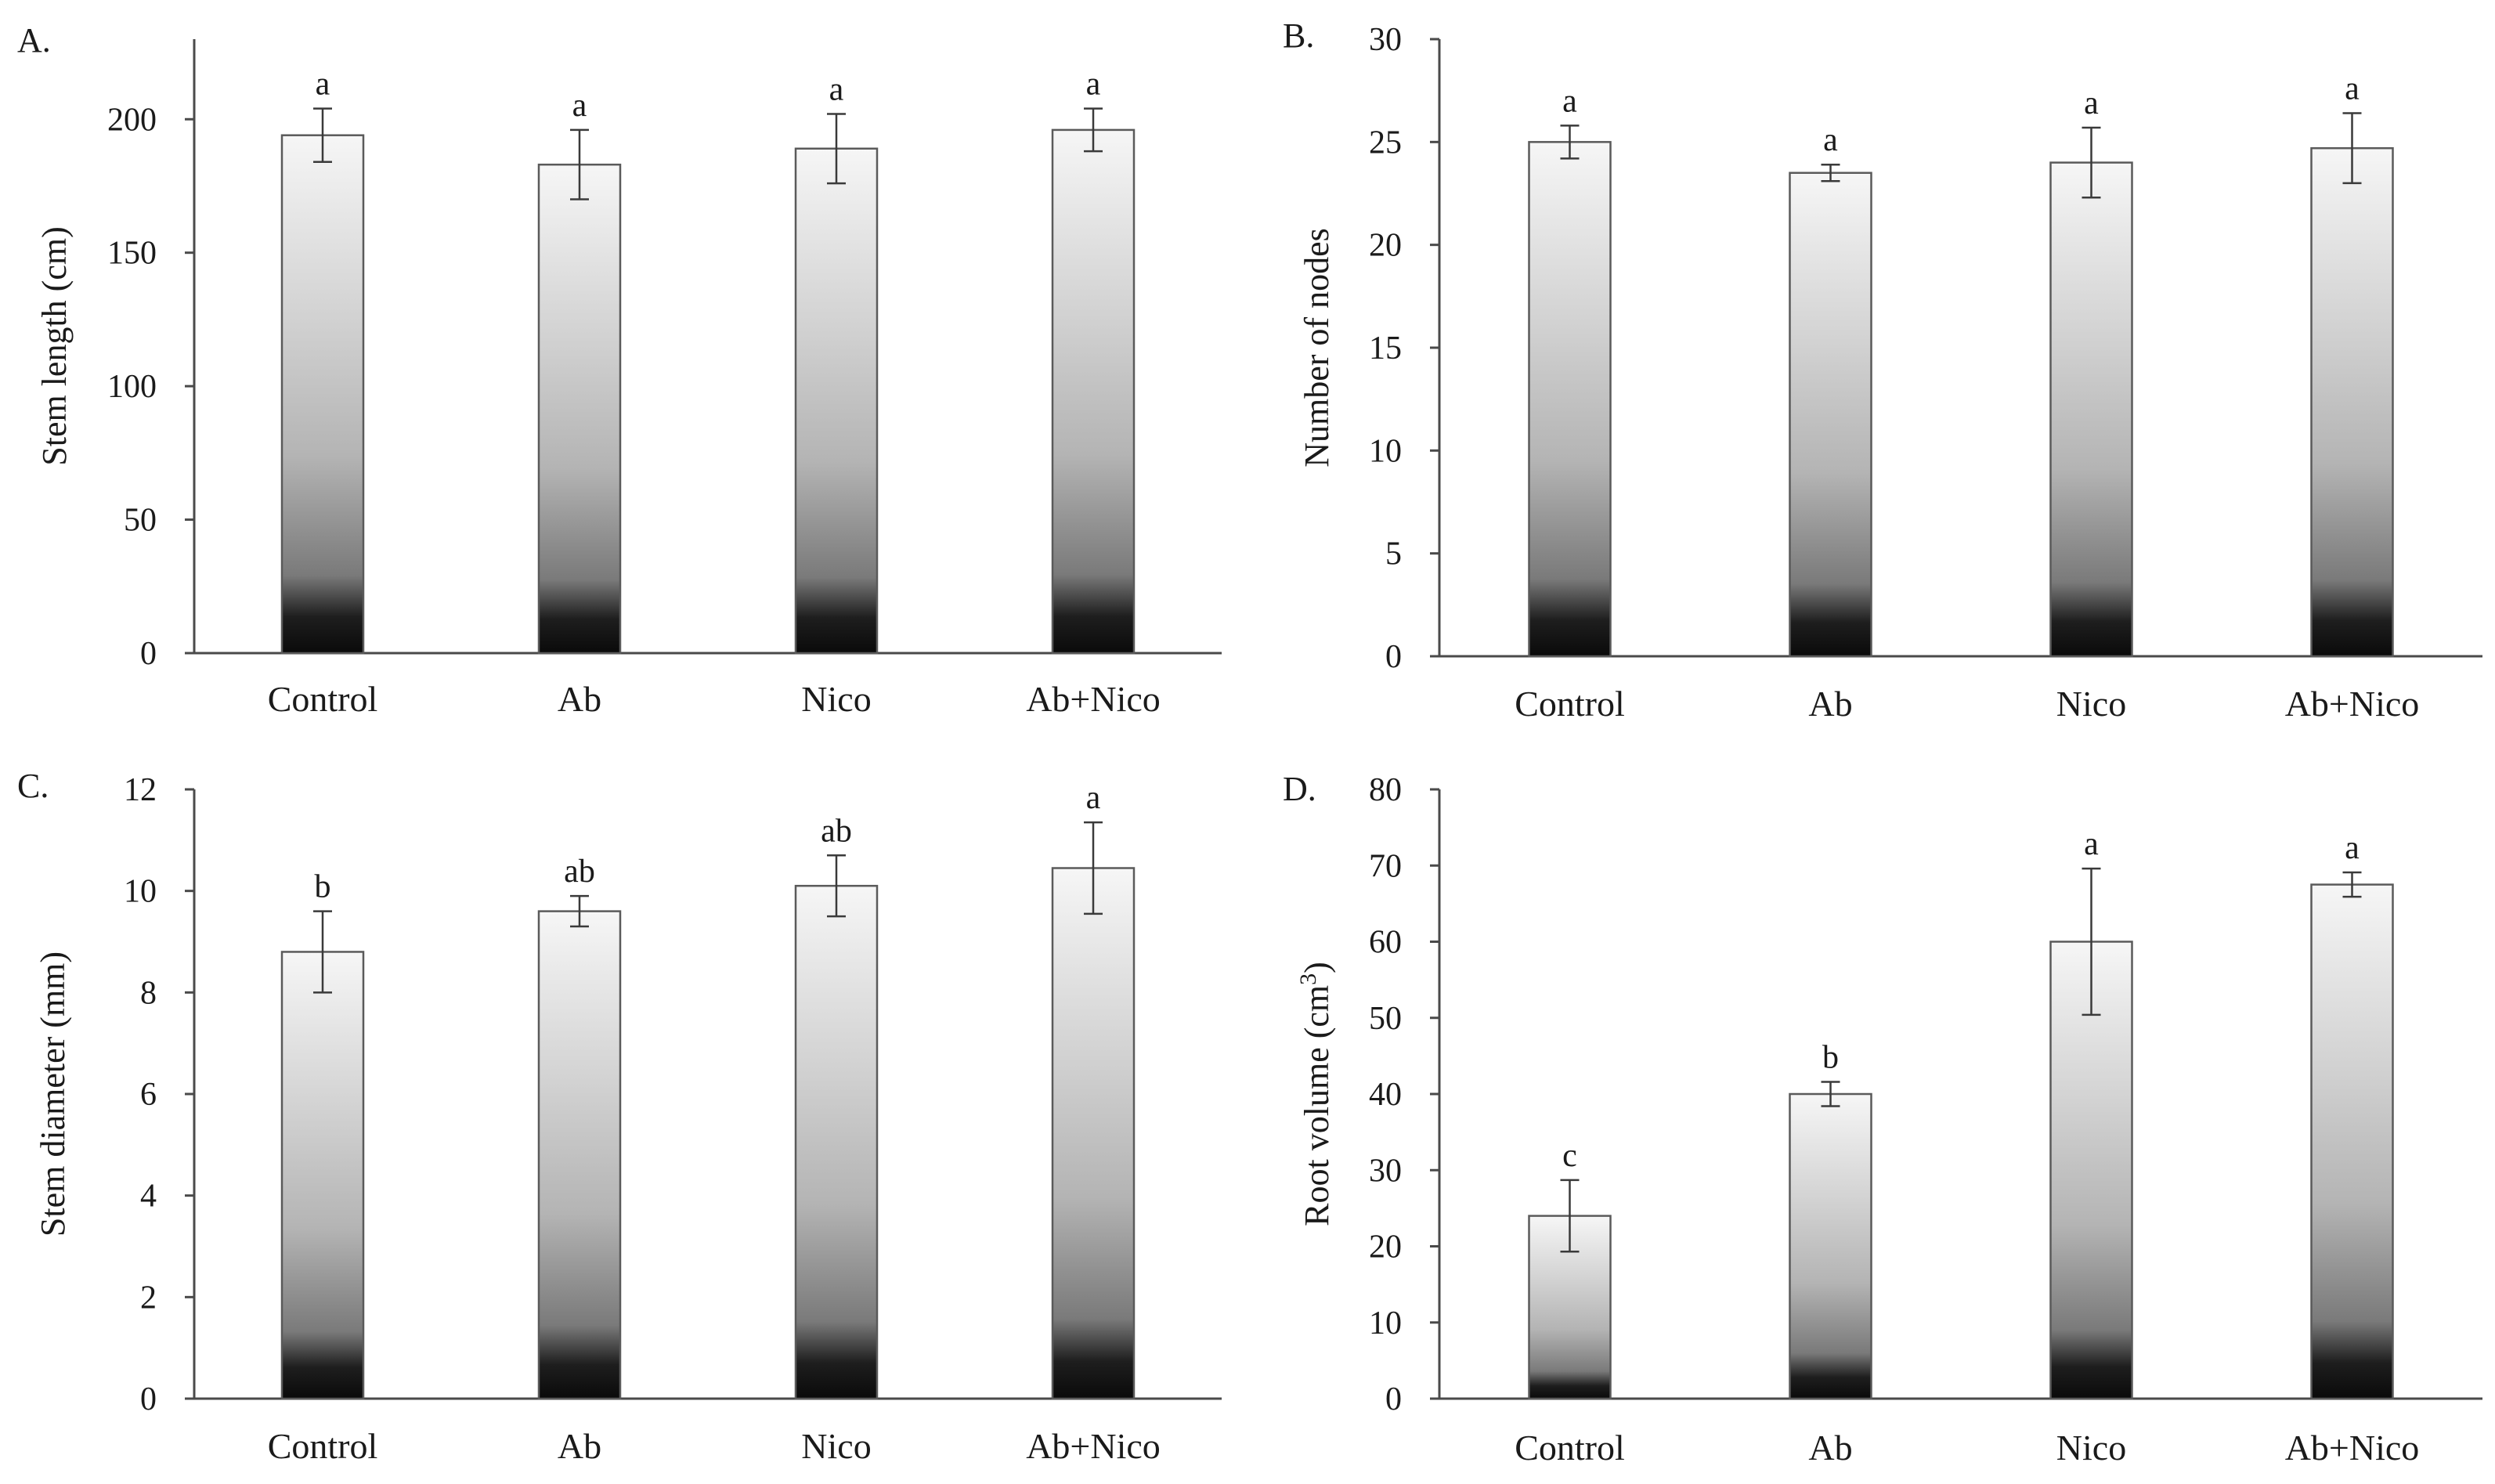 This screenshot has width=2495, height=1484. What do you see at coordinates (148, 1095) in the screenshot?
I see `y-tick-label: 6` at bounding box center [148, 1095].